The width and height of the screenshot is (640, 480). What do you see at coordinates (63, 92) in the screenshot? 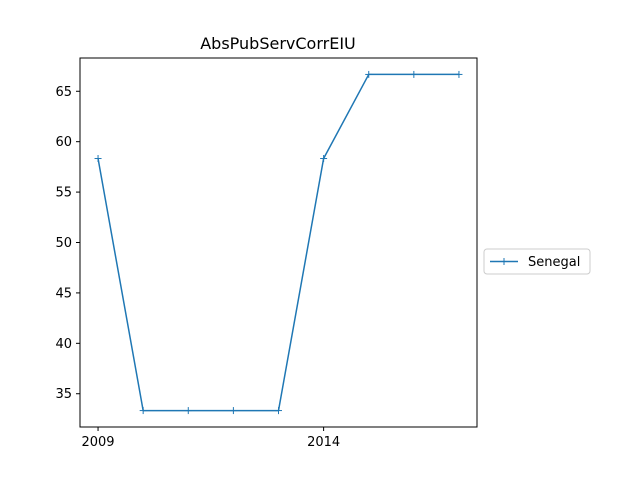
I see `y-tick-label: 65` at bounding box center [63, 92].